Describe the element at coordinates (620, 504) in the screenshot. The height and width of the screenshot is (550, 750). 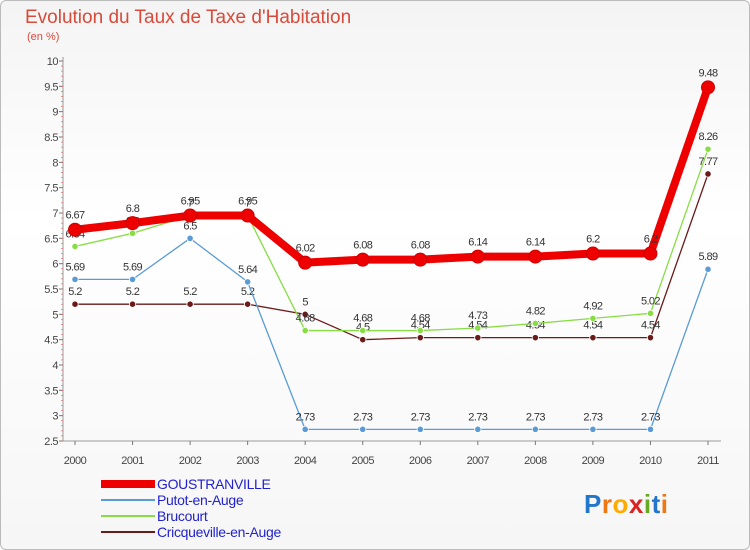
I see `logo-letter: o` at that location.